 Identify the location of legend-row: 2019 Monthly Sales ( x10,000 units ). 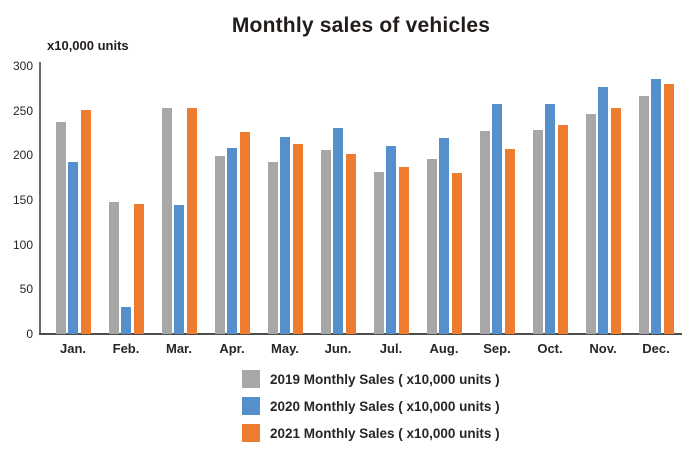
(371, 379).